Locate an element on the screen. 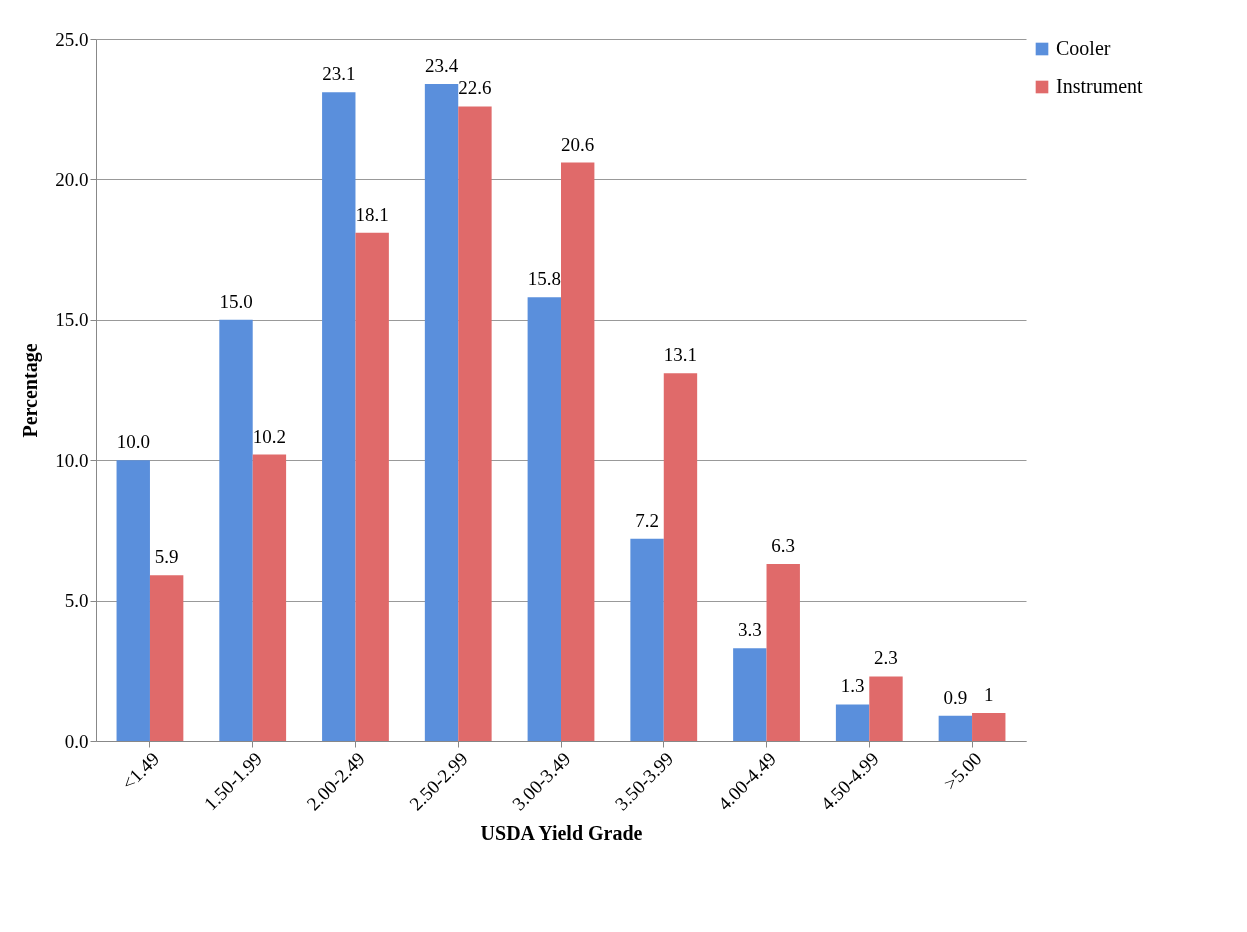 This screenshot has width=1247, height=932. data-label: 5.9 is located at coordinates (166, 557).